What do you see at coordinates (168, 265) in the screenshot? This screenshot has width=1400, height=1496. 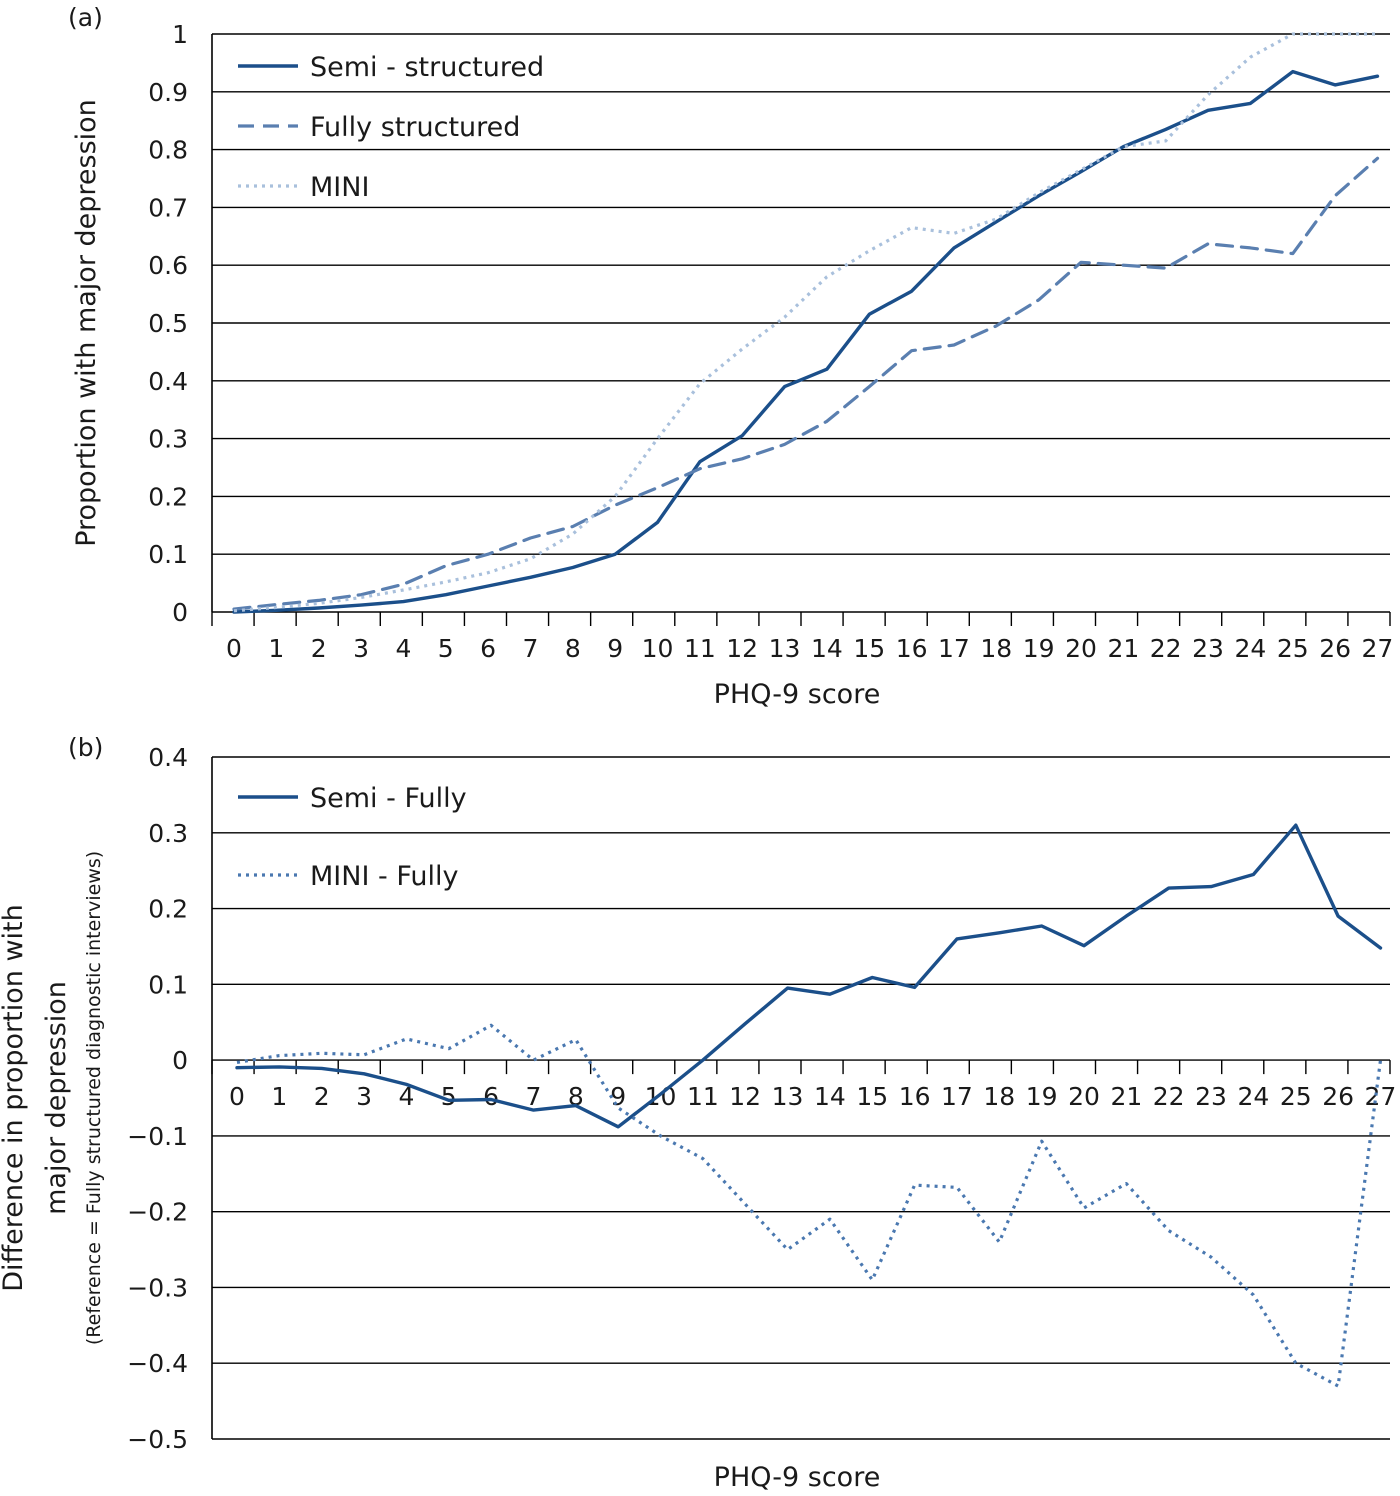 I see `y-tick-label: 0.6` at bounding box center [168, 265].